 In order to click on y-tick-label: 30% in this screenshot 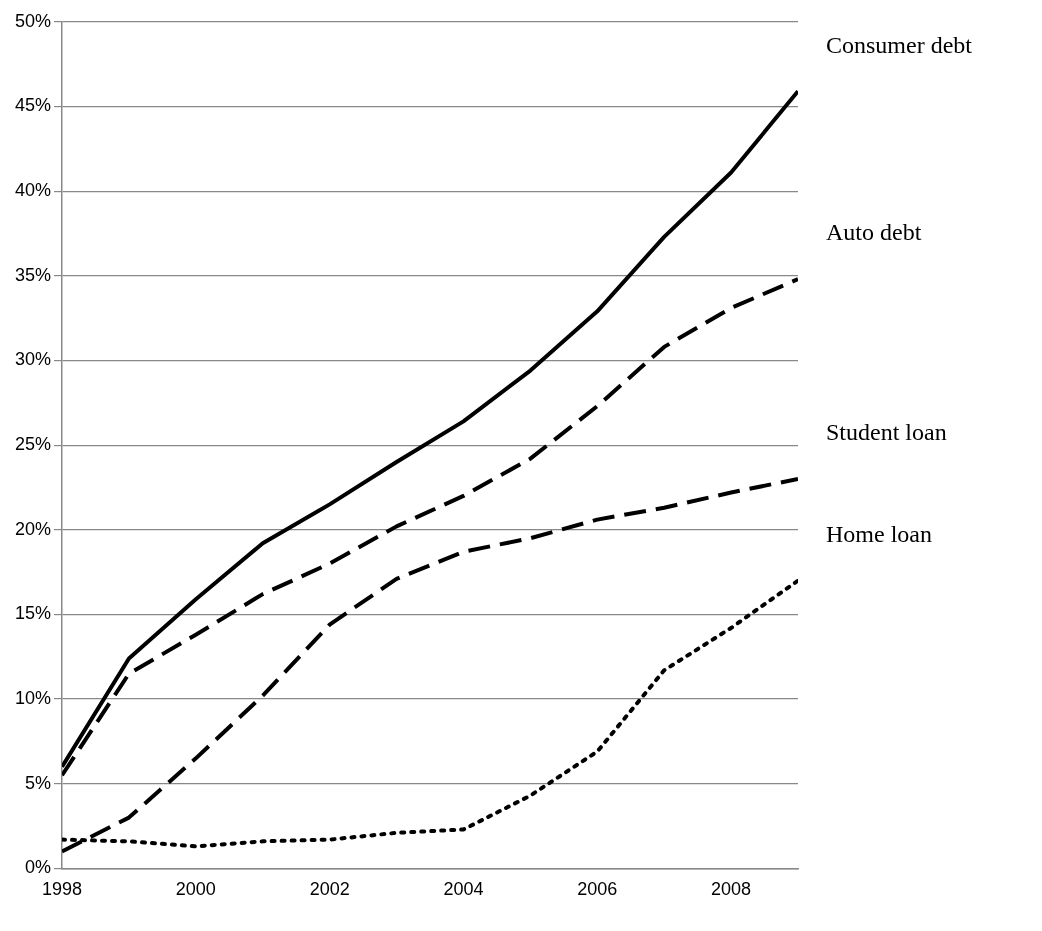, I will do `click(33, 359)`.